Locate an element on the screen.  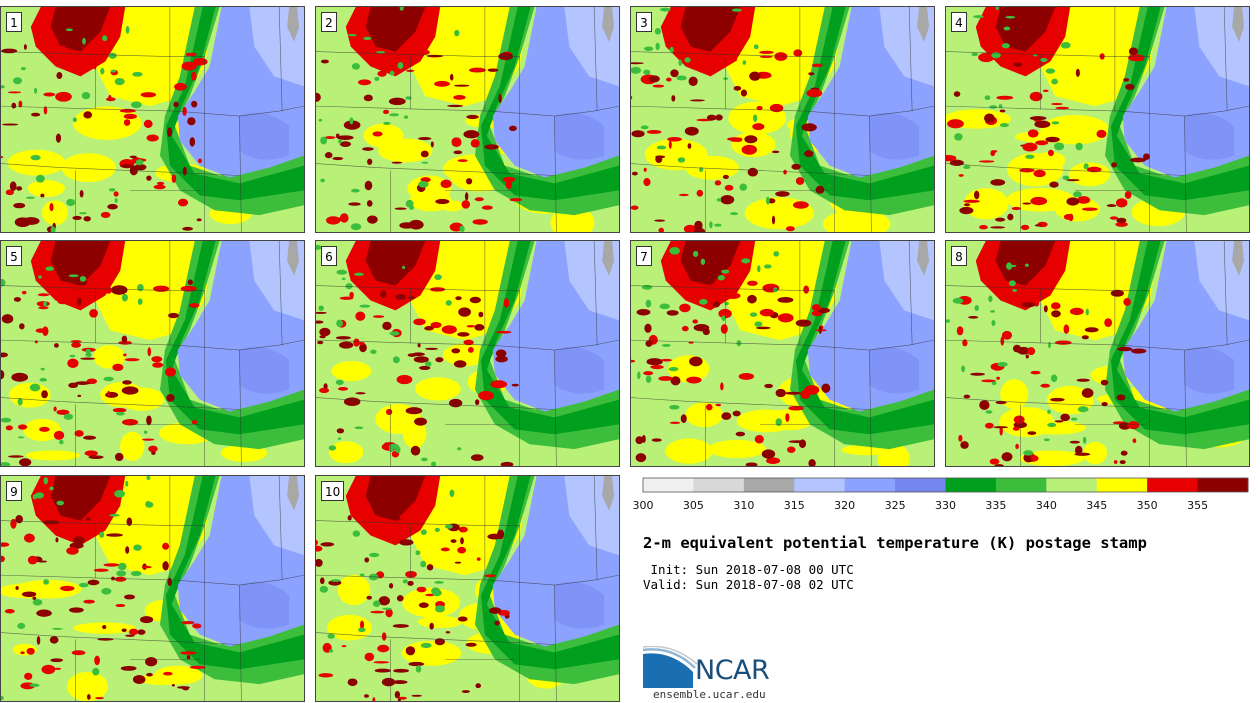
field-darkred-region is located at coordinates (80, 498).